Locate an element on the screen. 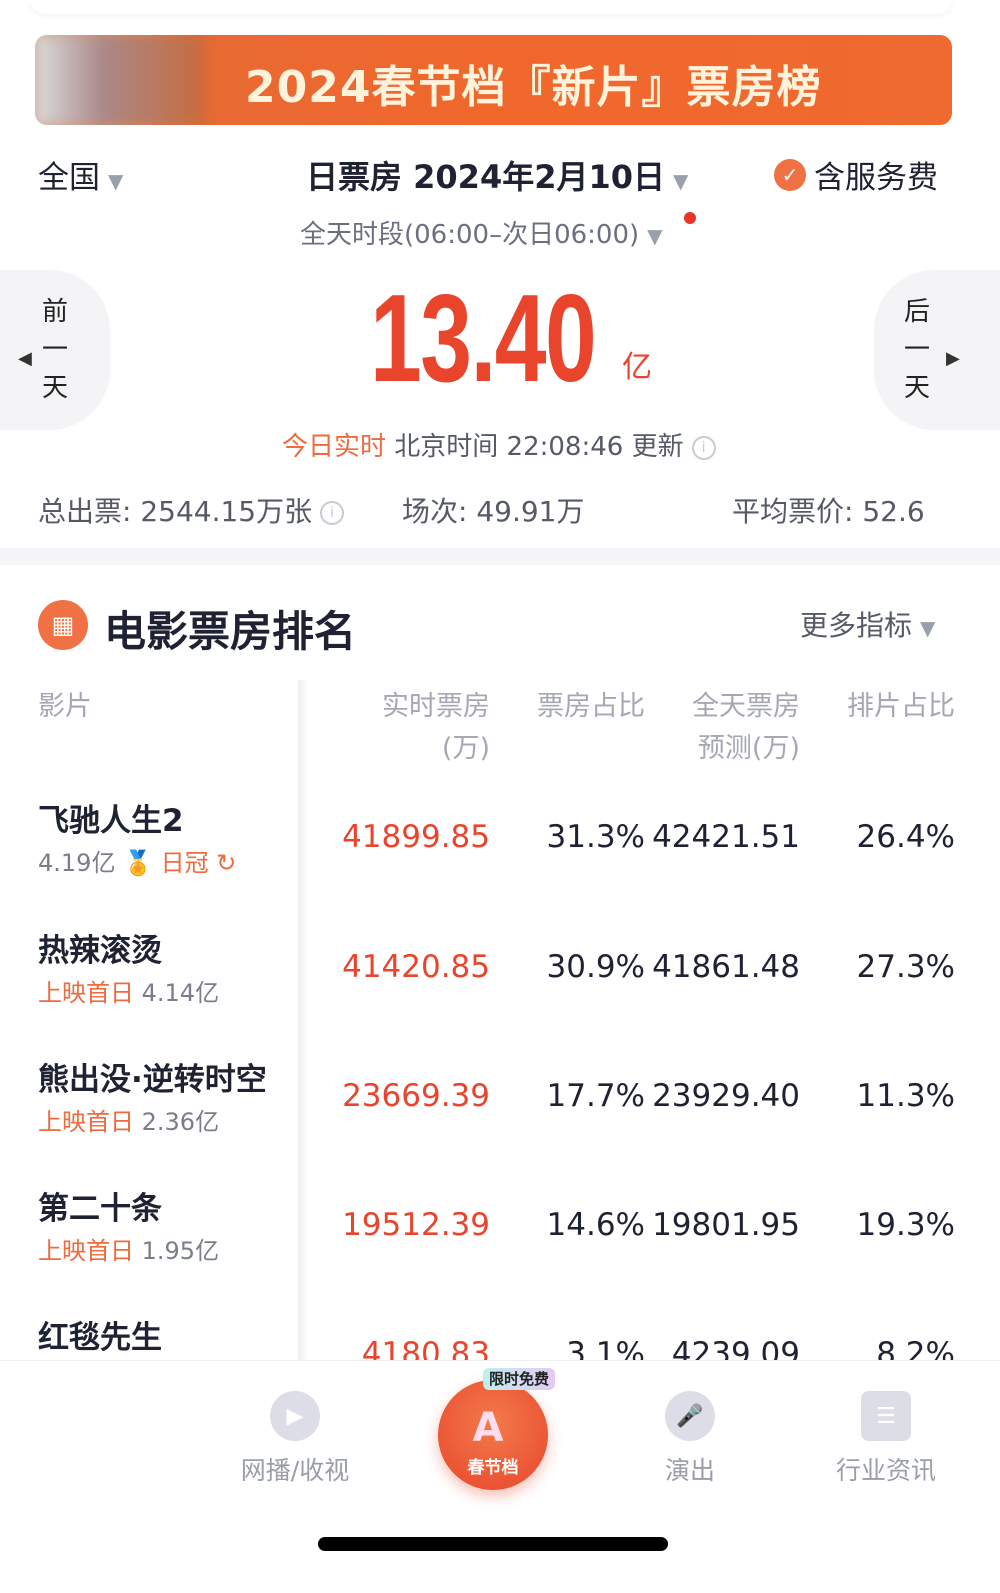 The image size is (1000, 1593). spring-festival-logo-icon: A is located at coordinates (488, 1428).